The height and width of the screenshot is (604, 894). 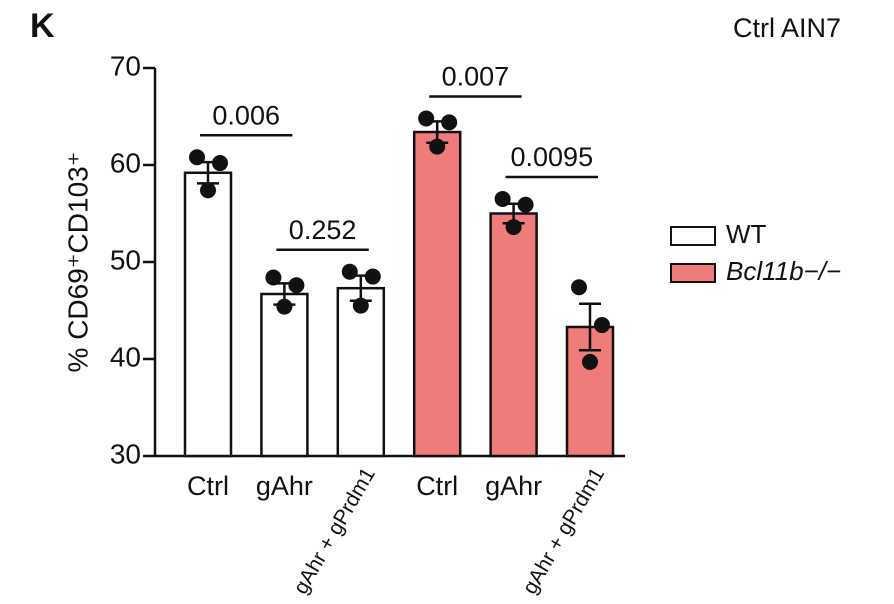 I want to click on legend-label: Bcl11b−/−, so click(x=783, y=271).